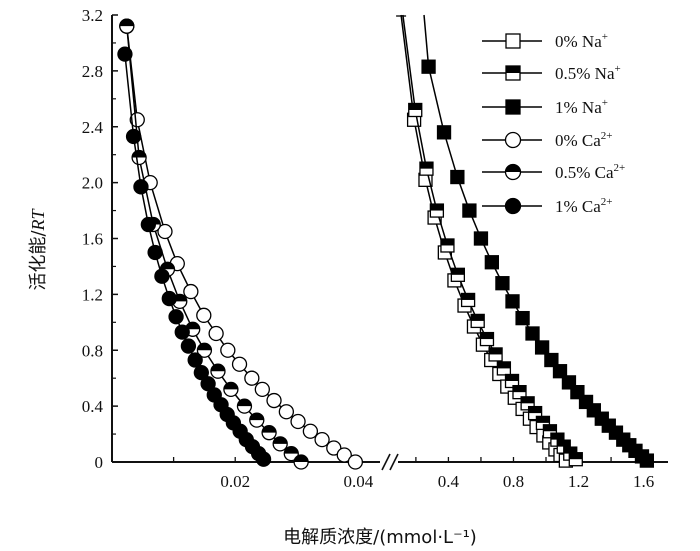 The image size is (700, 551). Describe the element at coordinates (578, 481) in the screenshot. I see `x-tick-label: 1.2` at that location.